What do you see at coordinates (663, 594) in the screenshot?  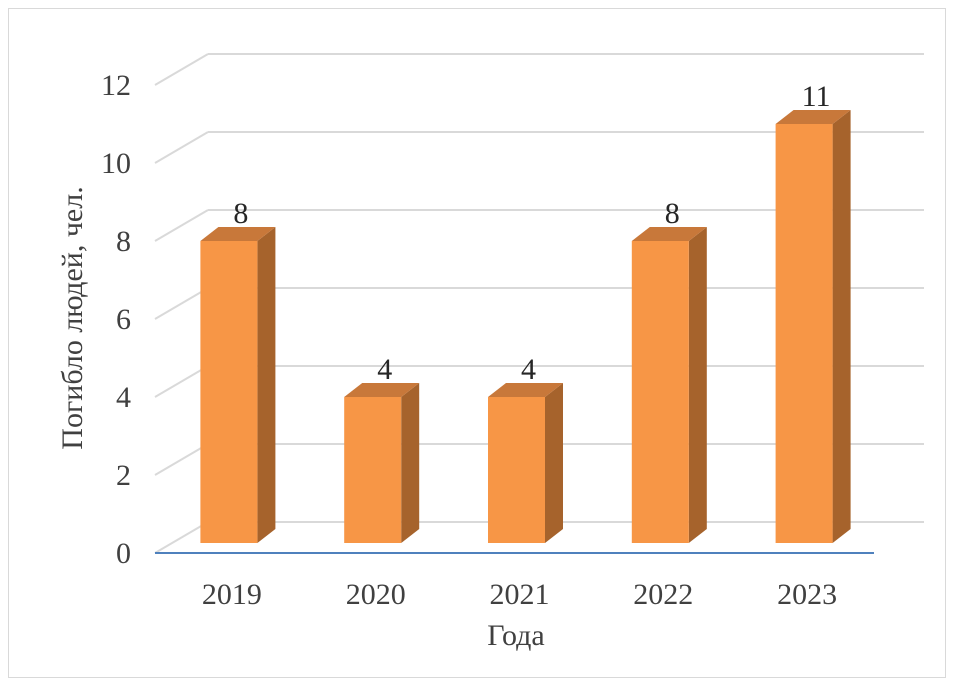 I see `x-tick-label: 2022` at bounding box center [663, 594].